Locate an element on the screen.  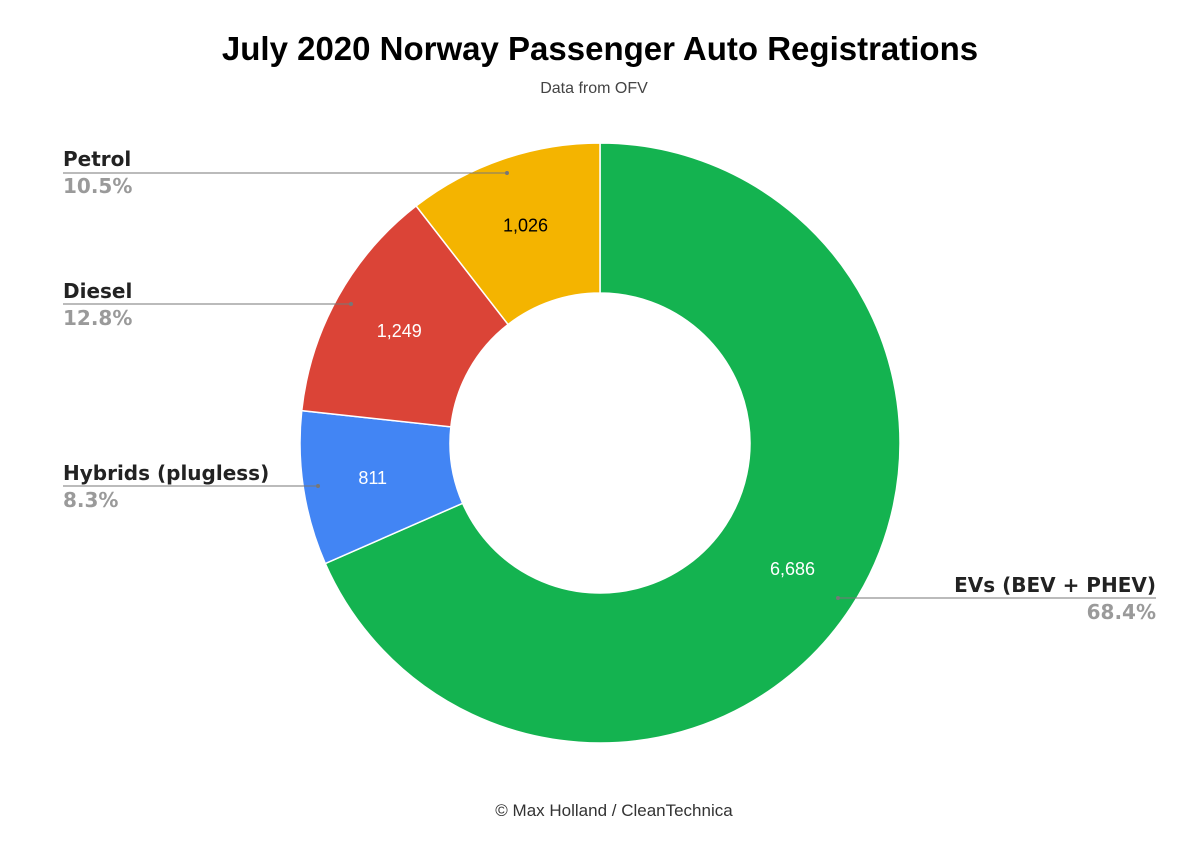
category-label-petrol: Petrol is located at coordinates (97, 159).